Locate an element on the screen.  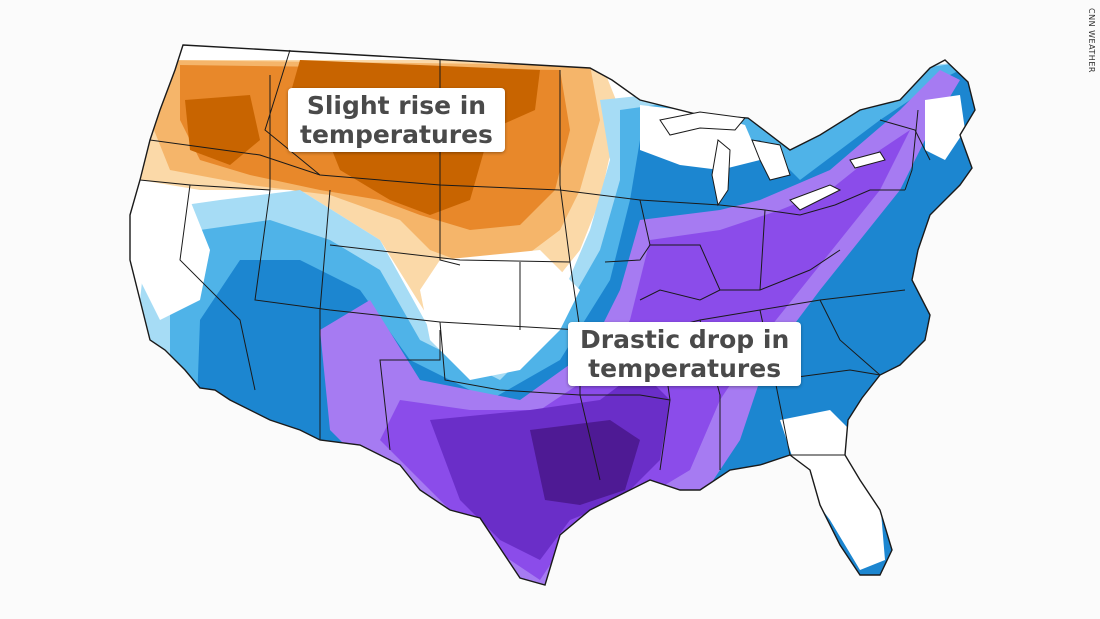
lake-ontario is located at coordinates (867, 160).